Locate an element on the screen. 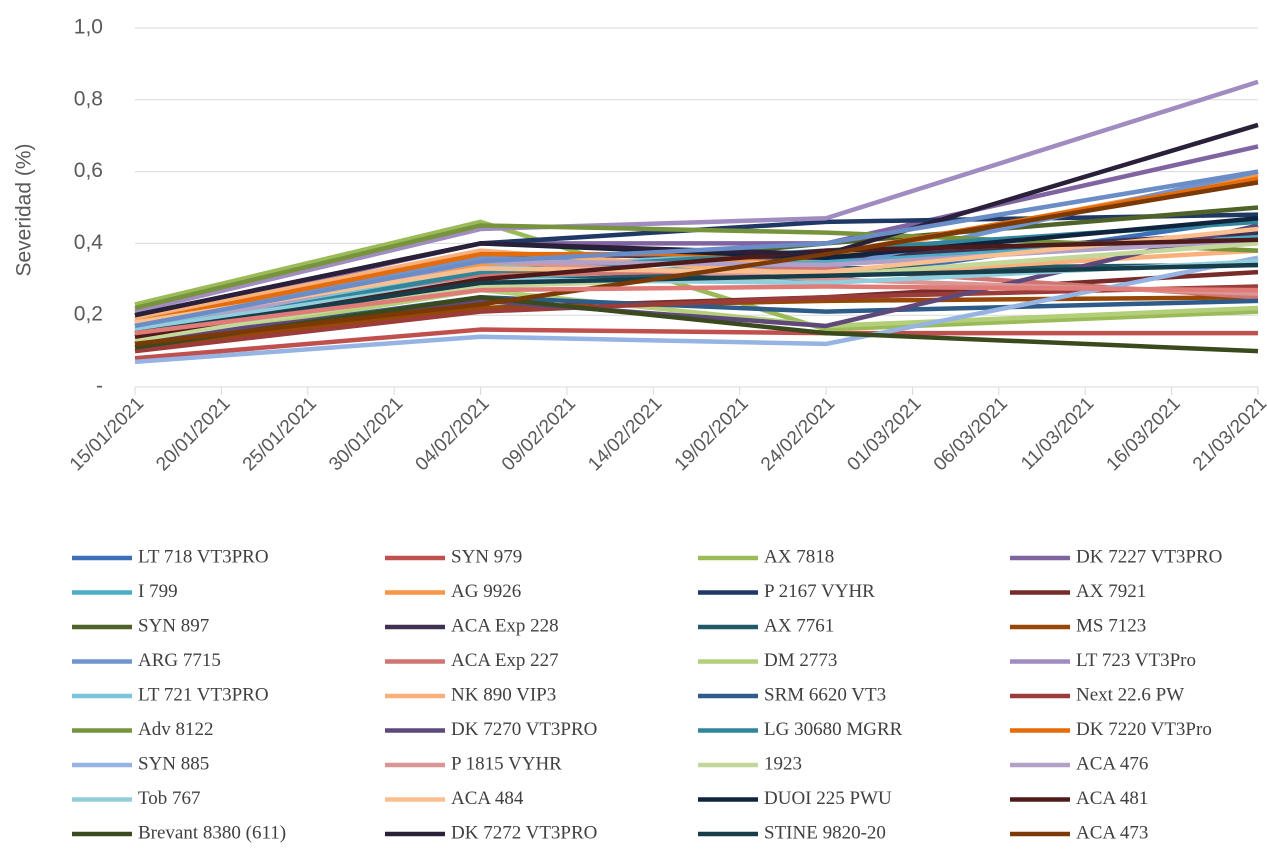 This screenshot has width=1267, height=859. x-tick-label: 01/03/2021 is located at coordinates (884, 434).